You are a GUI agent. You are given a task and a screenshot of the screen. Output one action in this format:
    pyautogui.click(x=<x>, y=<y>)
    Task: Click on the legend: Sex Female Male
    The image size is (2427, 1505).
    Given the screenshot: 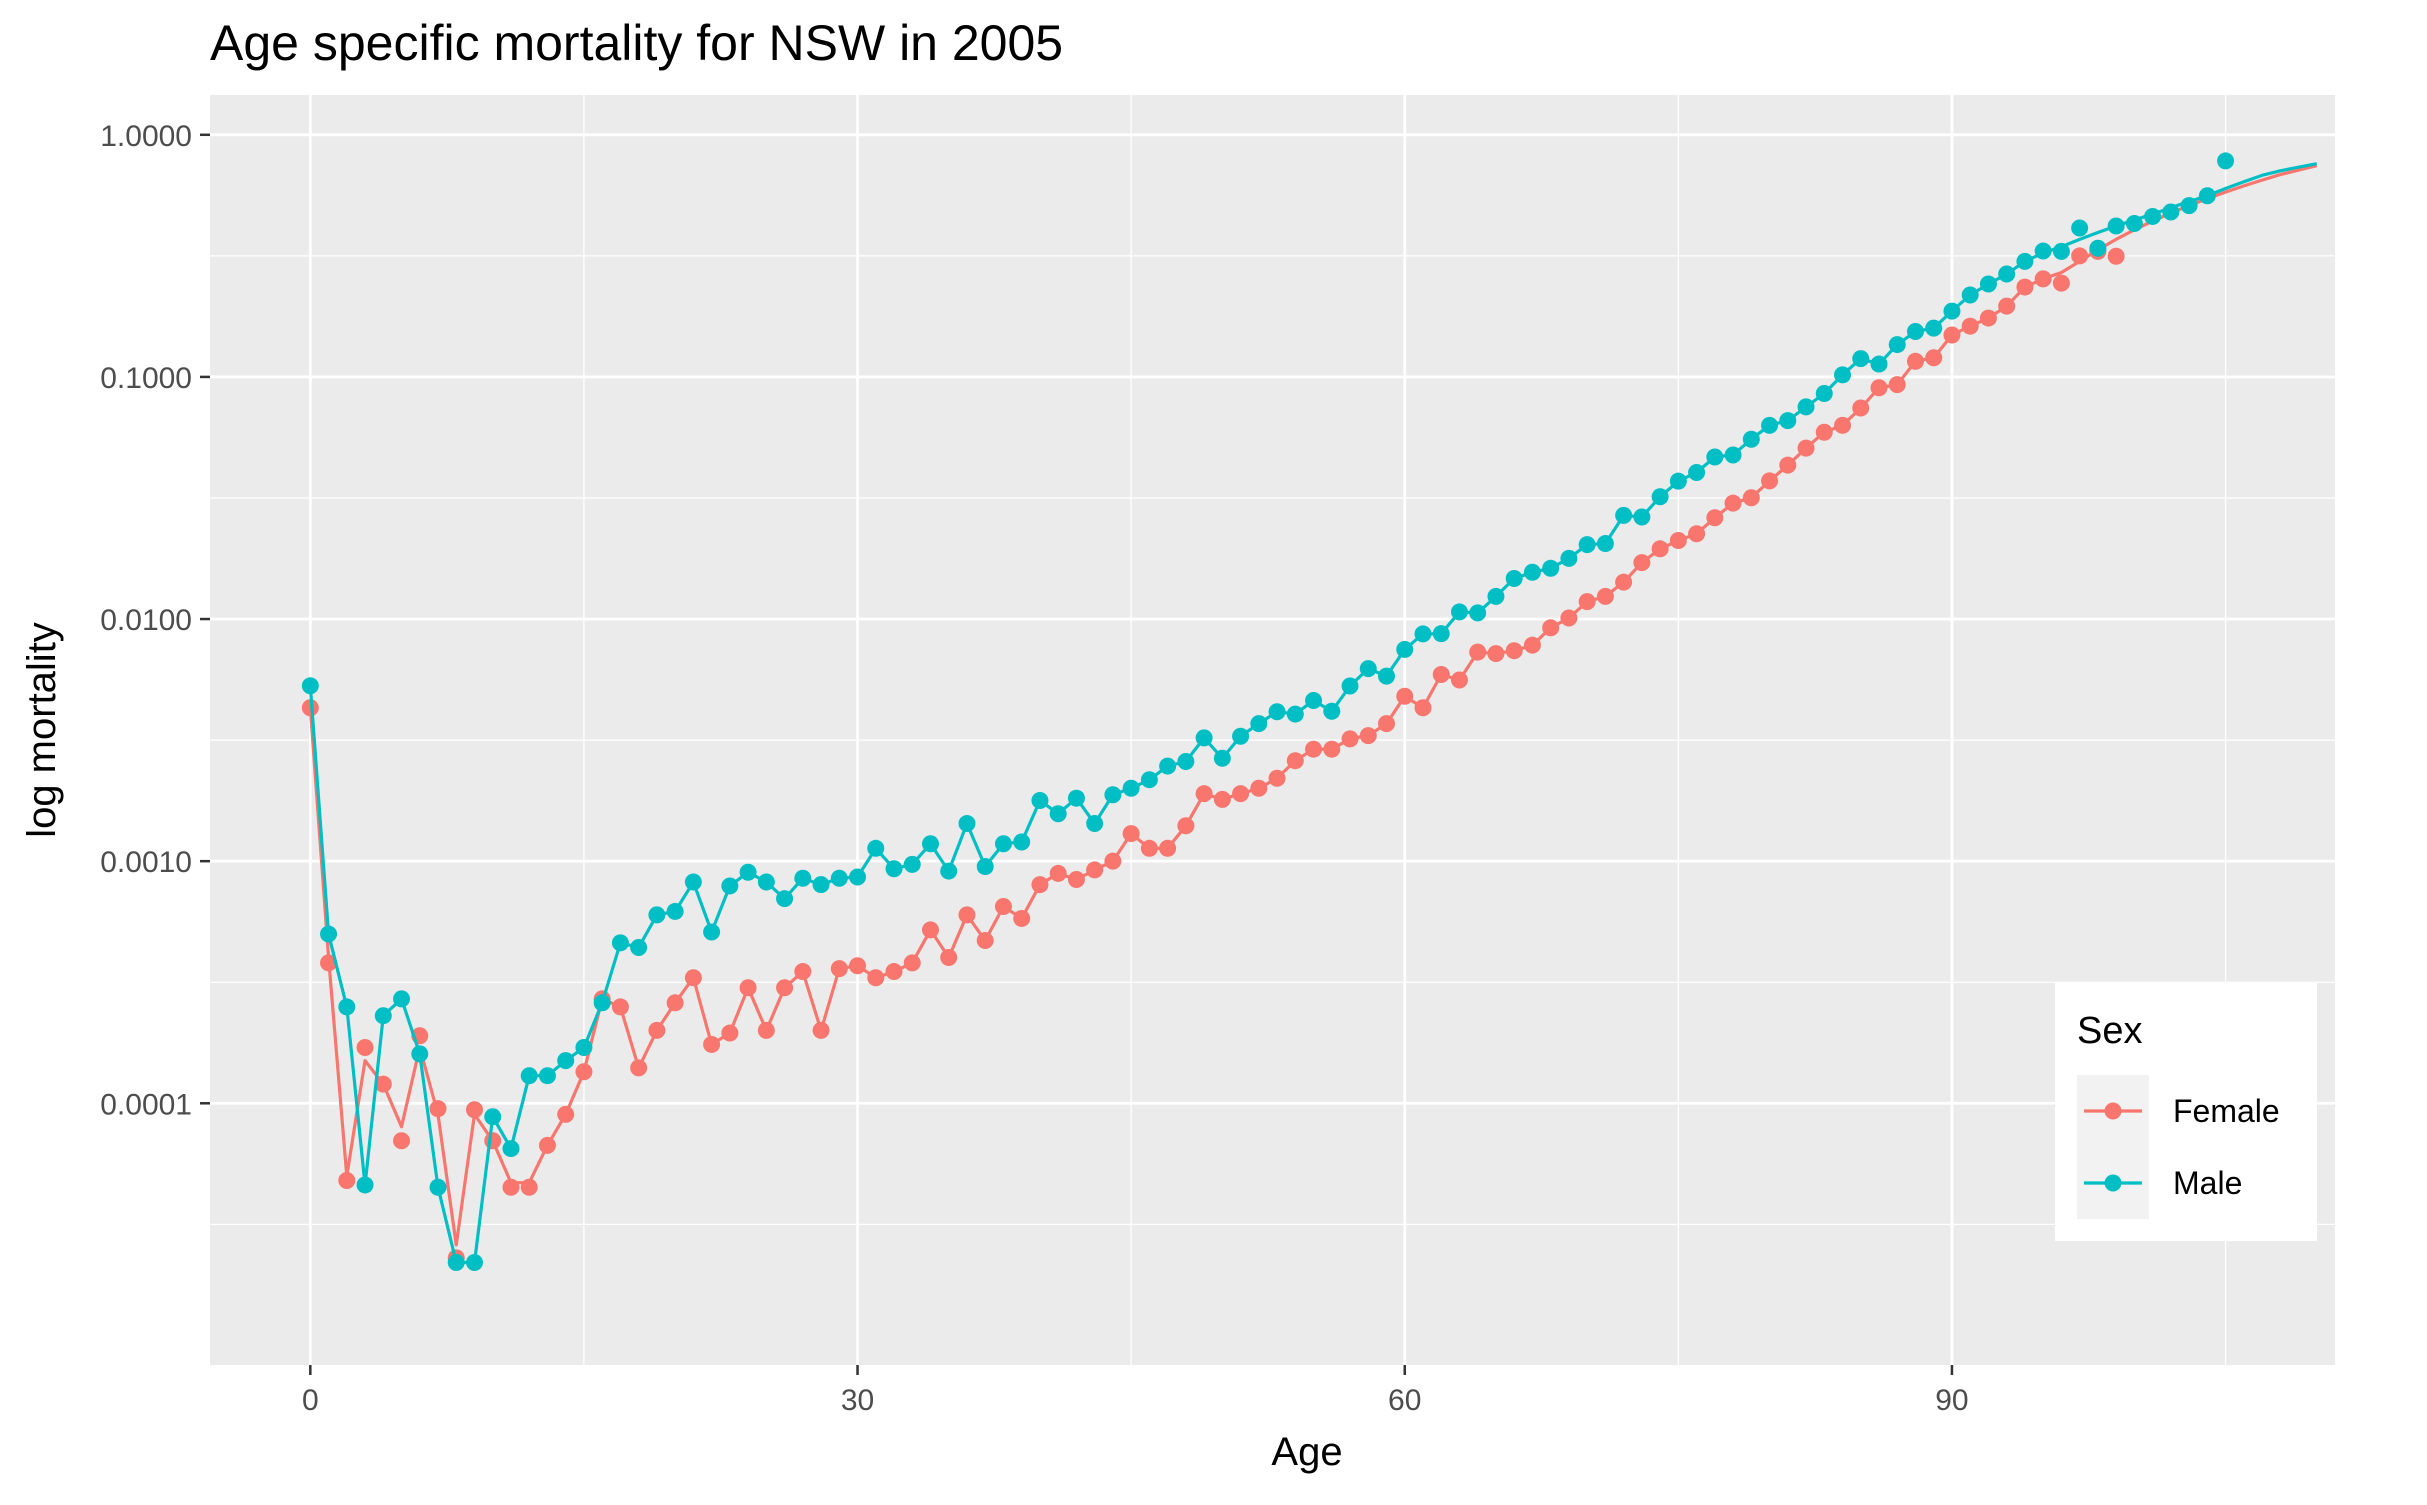 What is the action you would take?
    pyautogui.click(x=2186, y=1112)
    